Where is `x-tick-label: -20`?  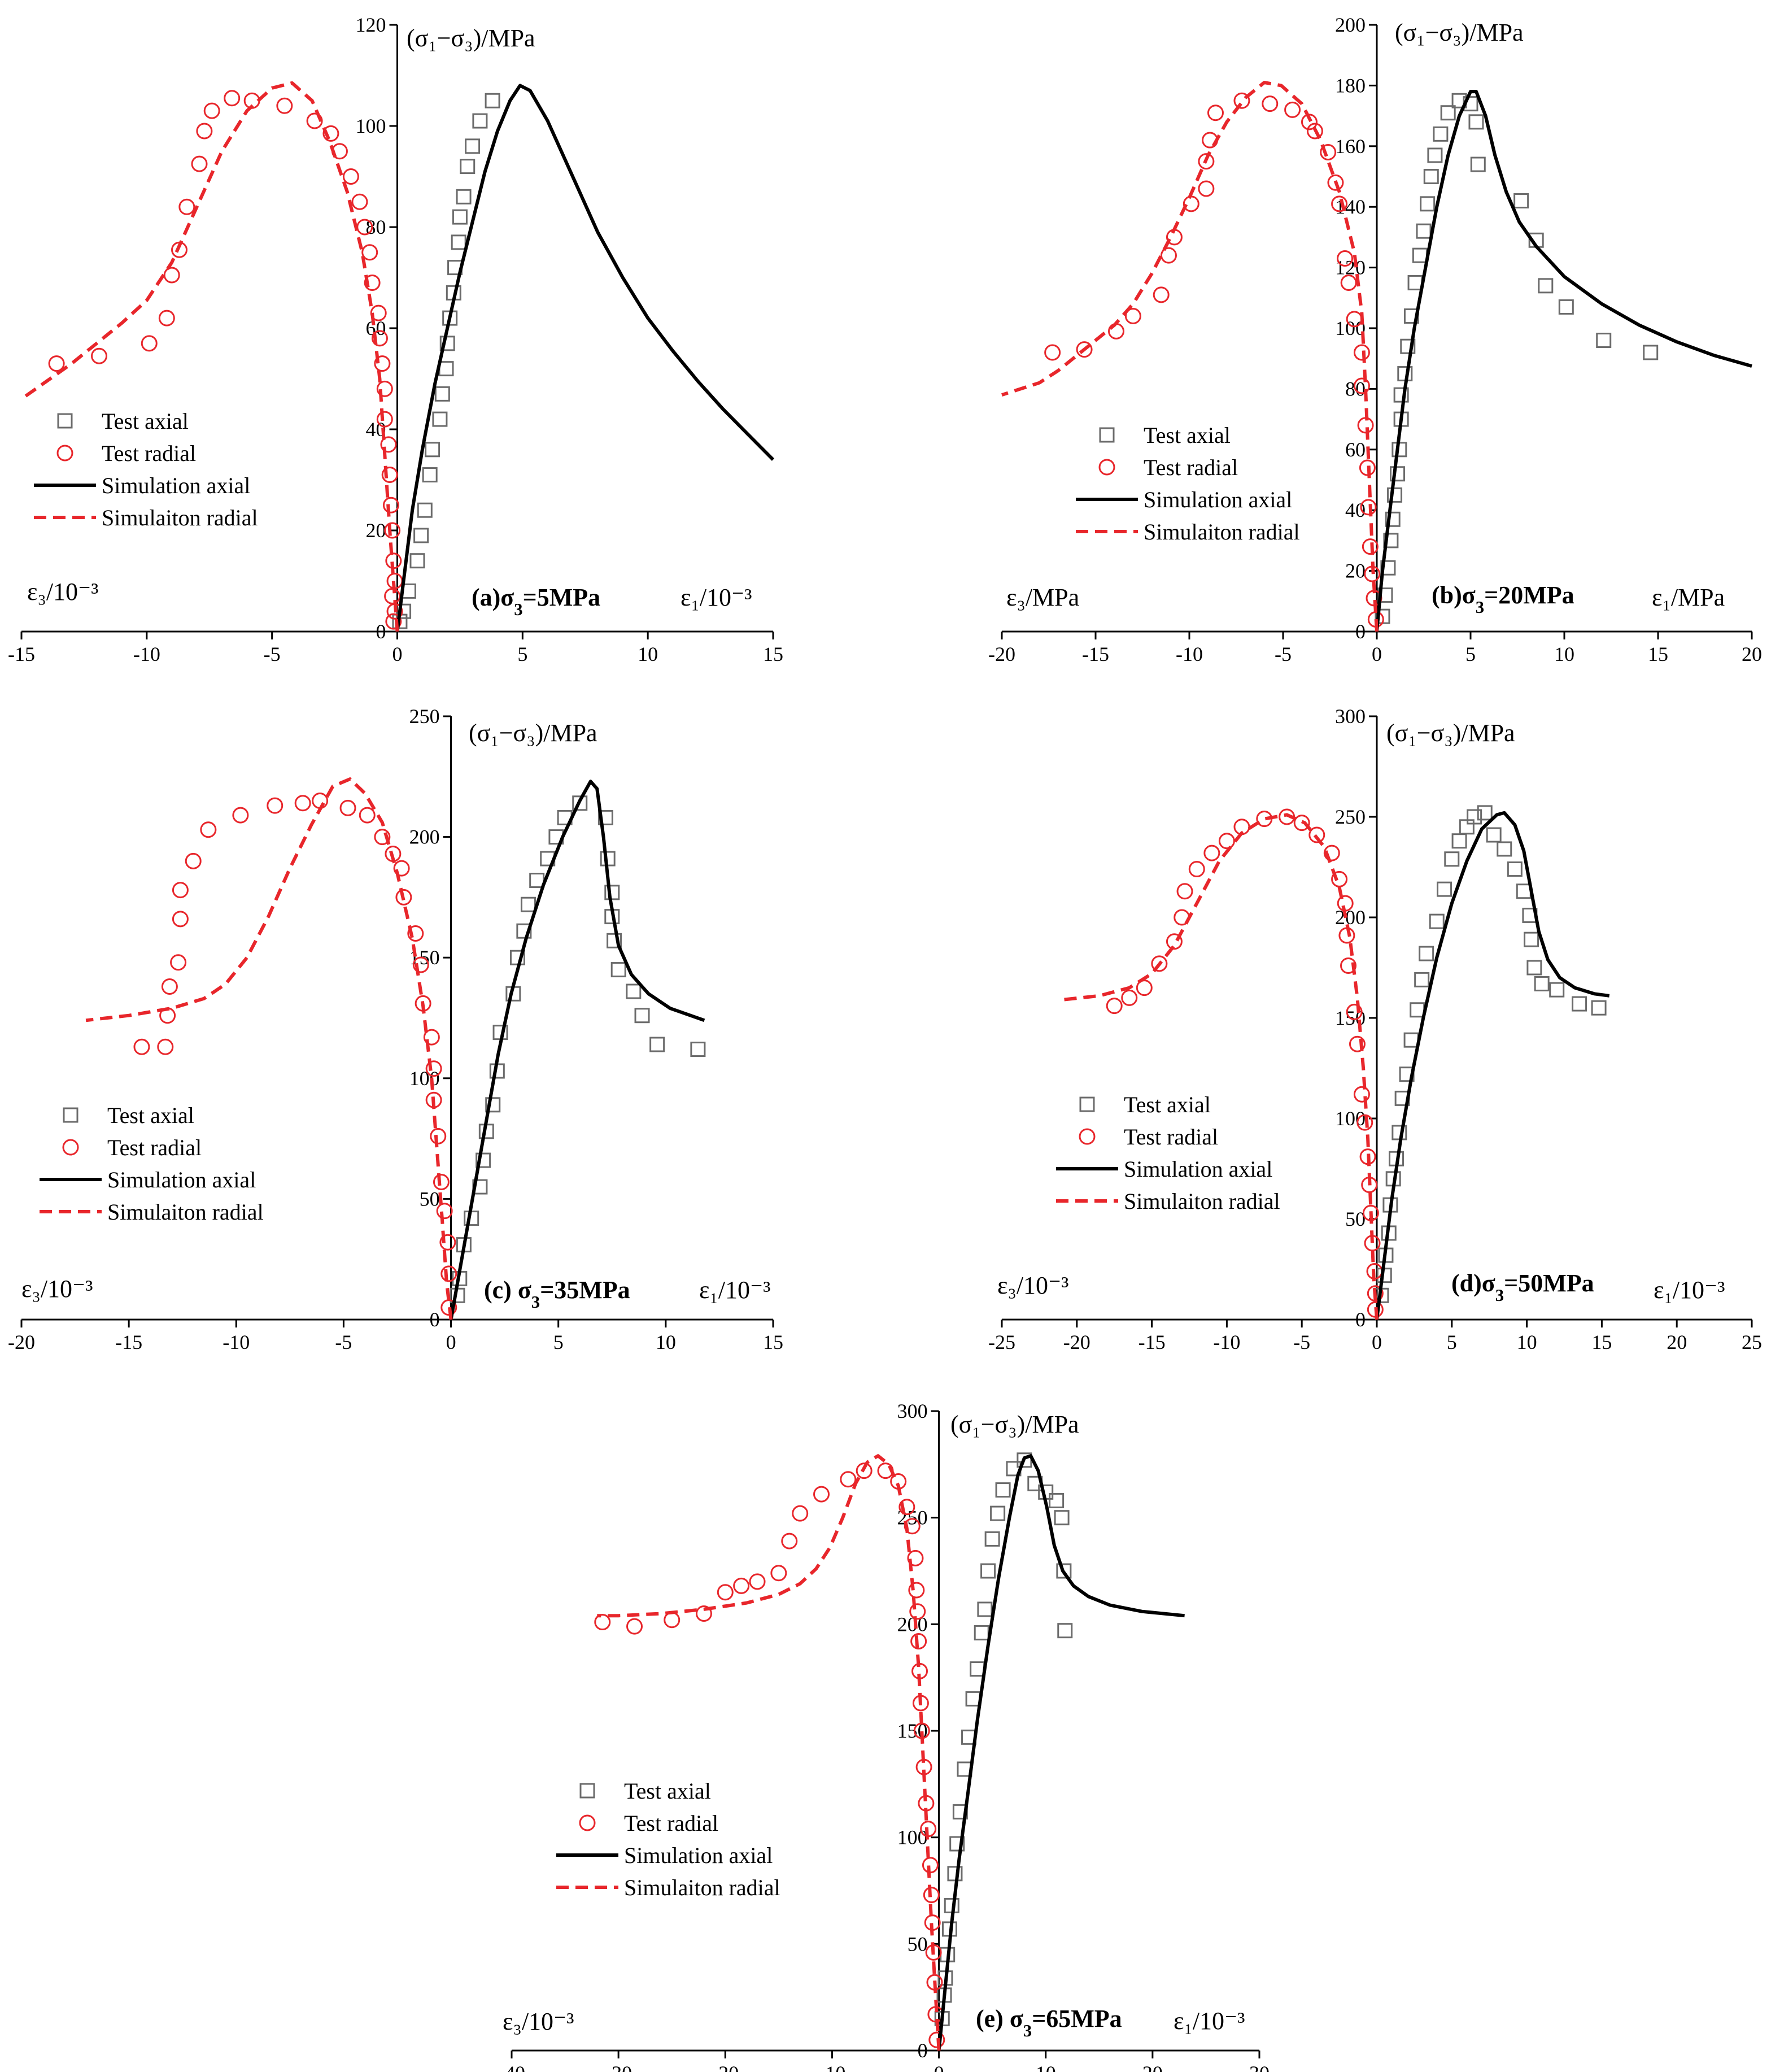 x-tick-label: -20 is located at coordinates (726, 2067).